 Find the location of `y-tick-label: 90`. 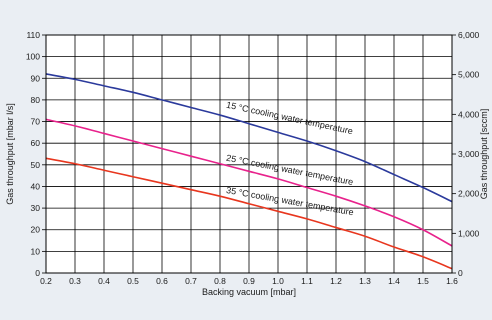

y-tick-label: 90 is located at coordinates (36, 78).